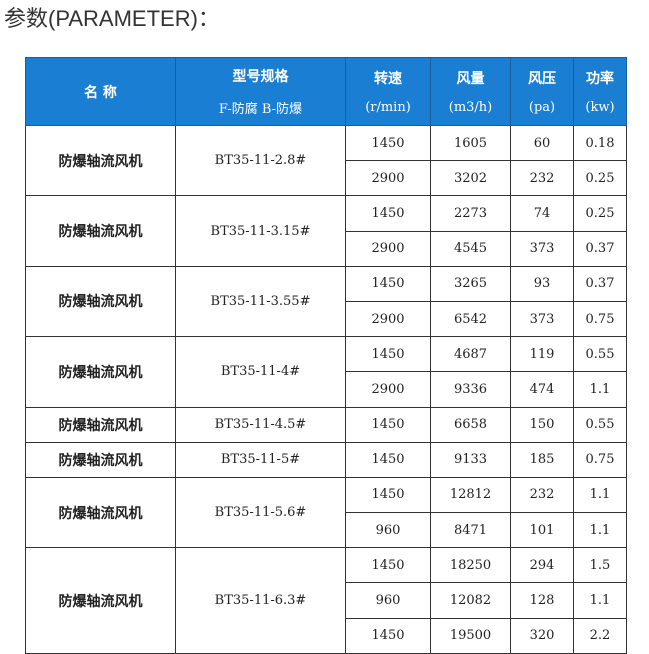 The image size is (649, 654). What do you see at coordinates (542, 389) in the screenshot?
I see `cell-pressure: 474` at bounding box center [542, 389].